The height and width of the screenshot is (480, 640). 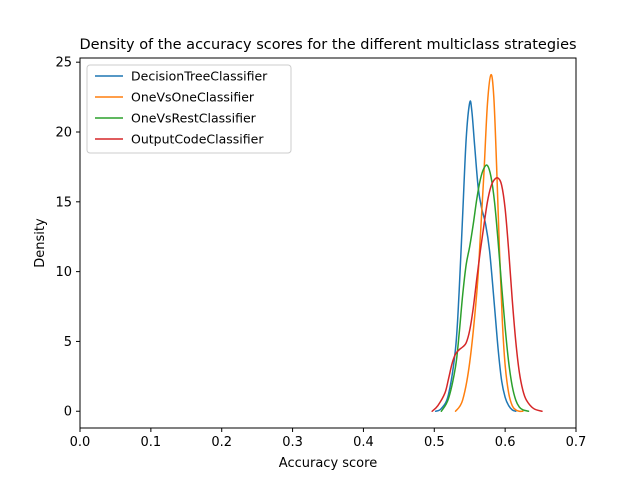 I want to click on y-tick-label: 15, so click(x=63, y=202).